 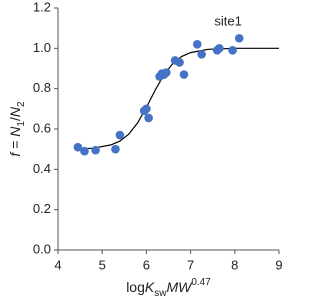 I want to click on x-tick-label: 6, so click(x=146, y=264).